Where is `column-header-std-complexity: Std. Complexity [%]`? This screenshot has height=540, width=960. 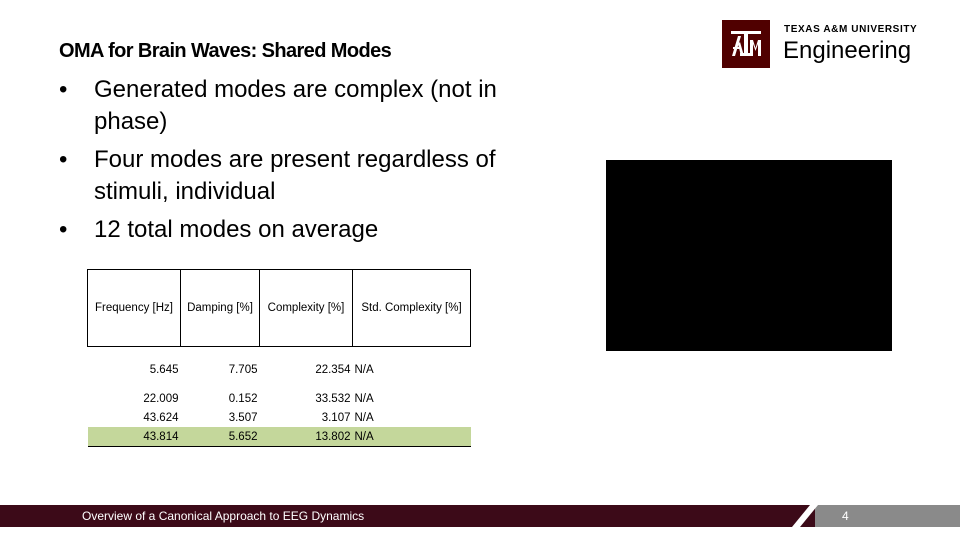
column-header-std-complexity: Std. Complexity [%] is located at coordinates (411, 308).